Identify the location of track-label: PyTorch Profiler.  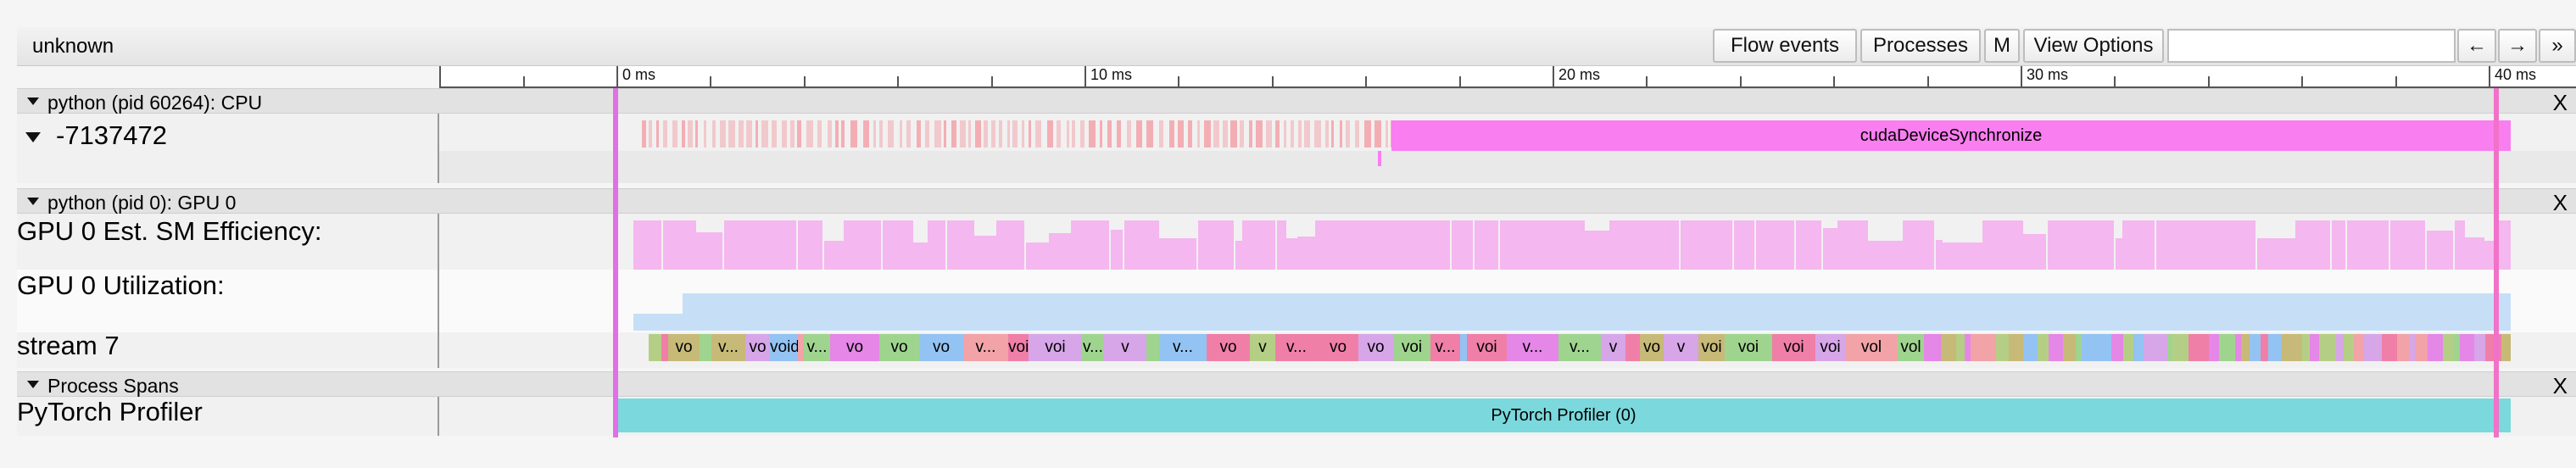
(228, 416).